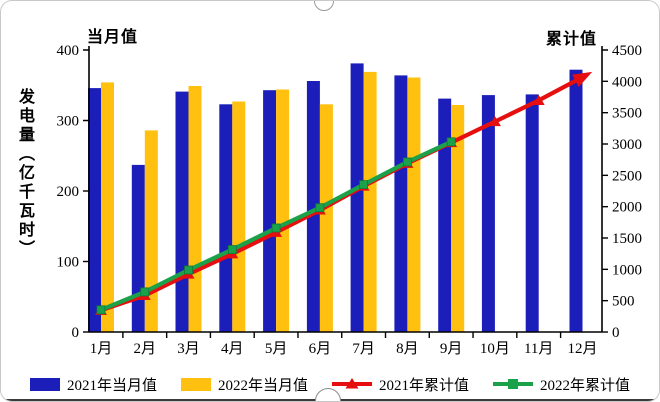  What do you see at coordinates (582, 79) in the screenshot?
I see `arrow-end-marker-2021-cumulative` at bounding box center [582, 79].